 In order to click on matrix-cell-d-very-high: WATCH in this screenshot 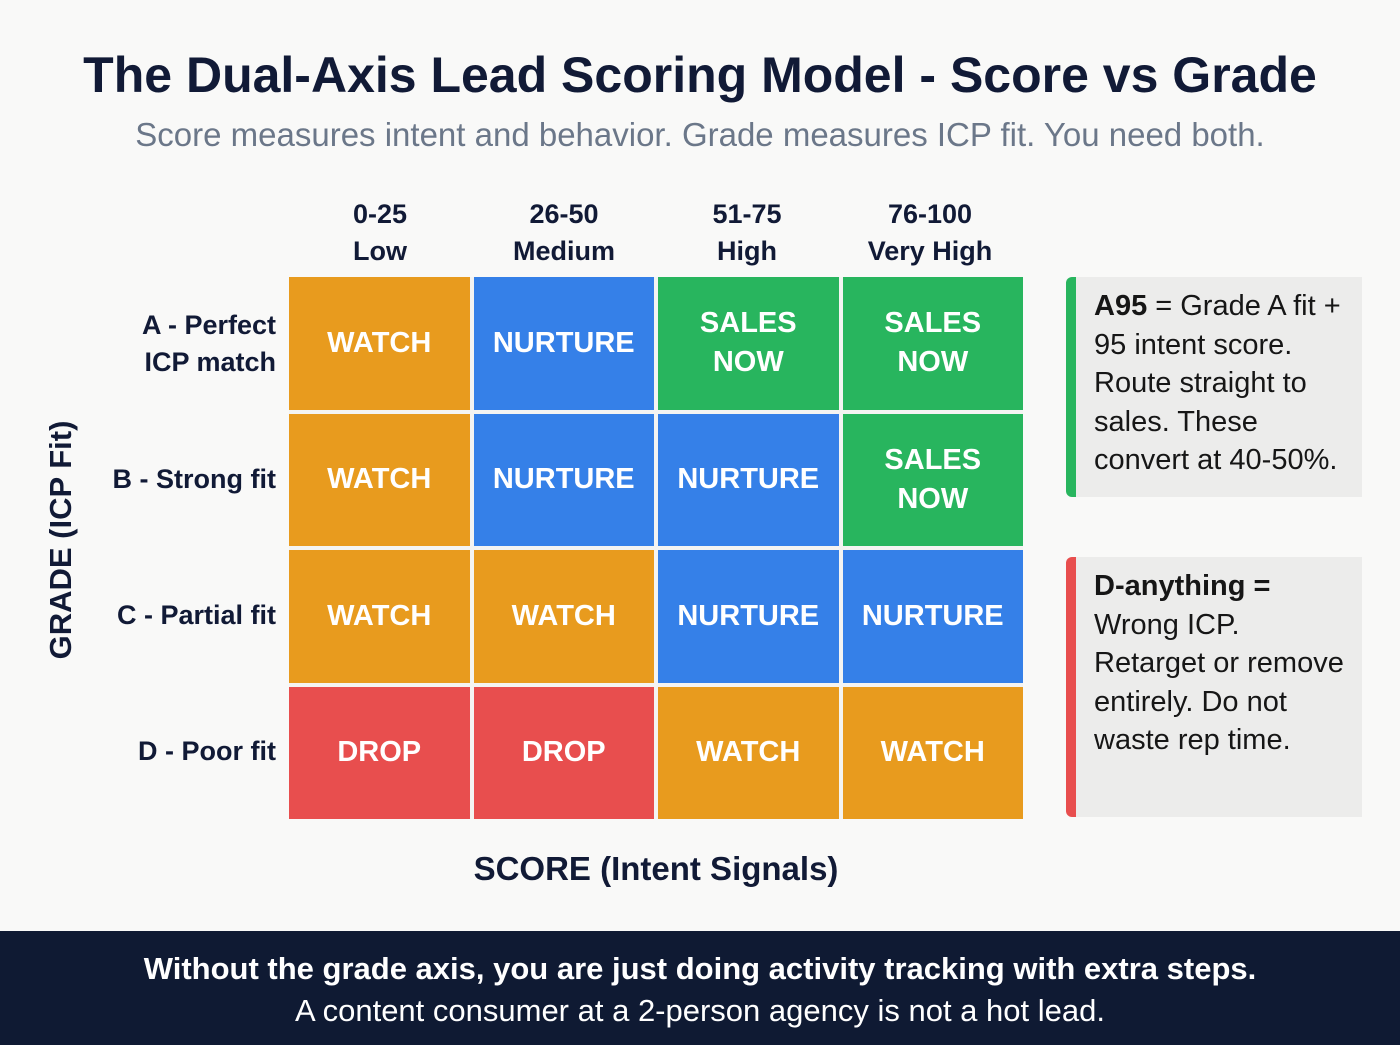, I will do `click(932, 752)`.